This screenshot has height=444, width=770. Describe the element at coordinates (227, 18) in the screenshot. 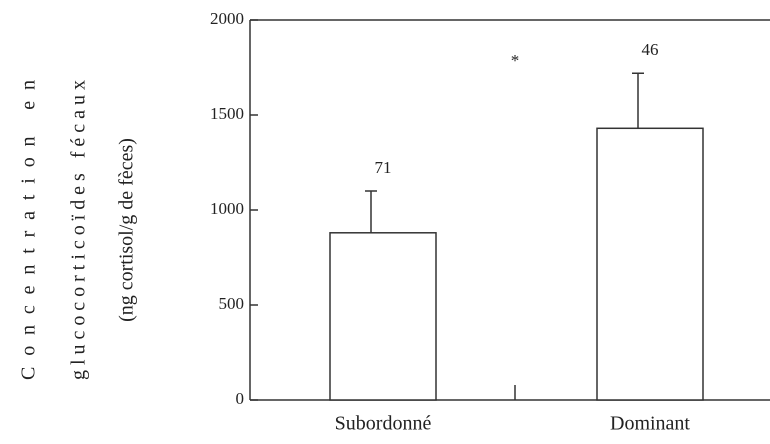

I see `y-tick-label: 2000` at that location.